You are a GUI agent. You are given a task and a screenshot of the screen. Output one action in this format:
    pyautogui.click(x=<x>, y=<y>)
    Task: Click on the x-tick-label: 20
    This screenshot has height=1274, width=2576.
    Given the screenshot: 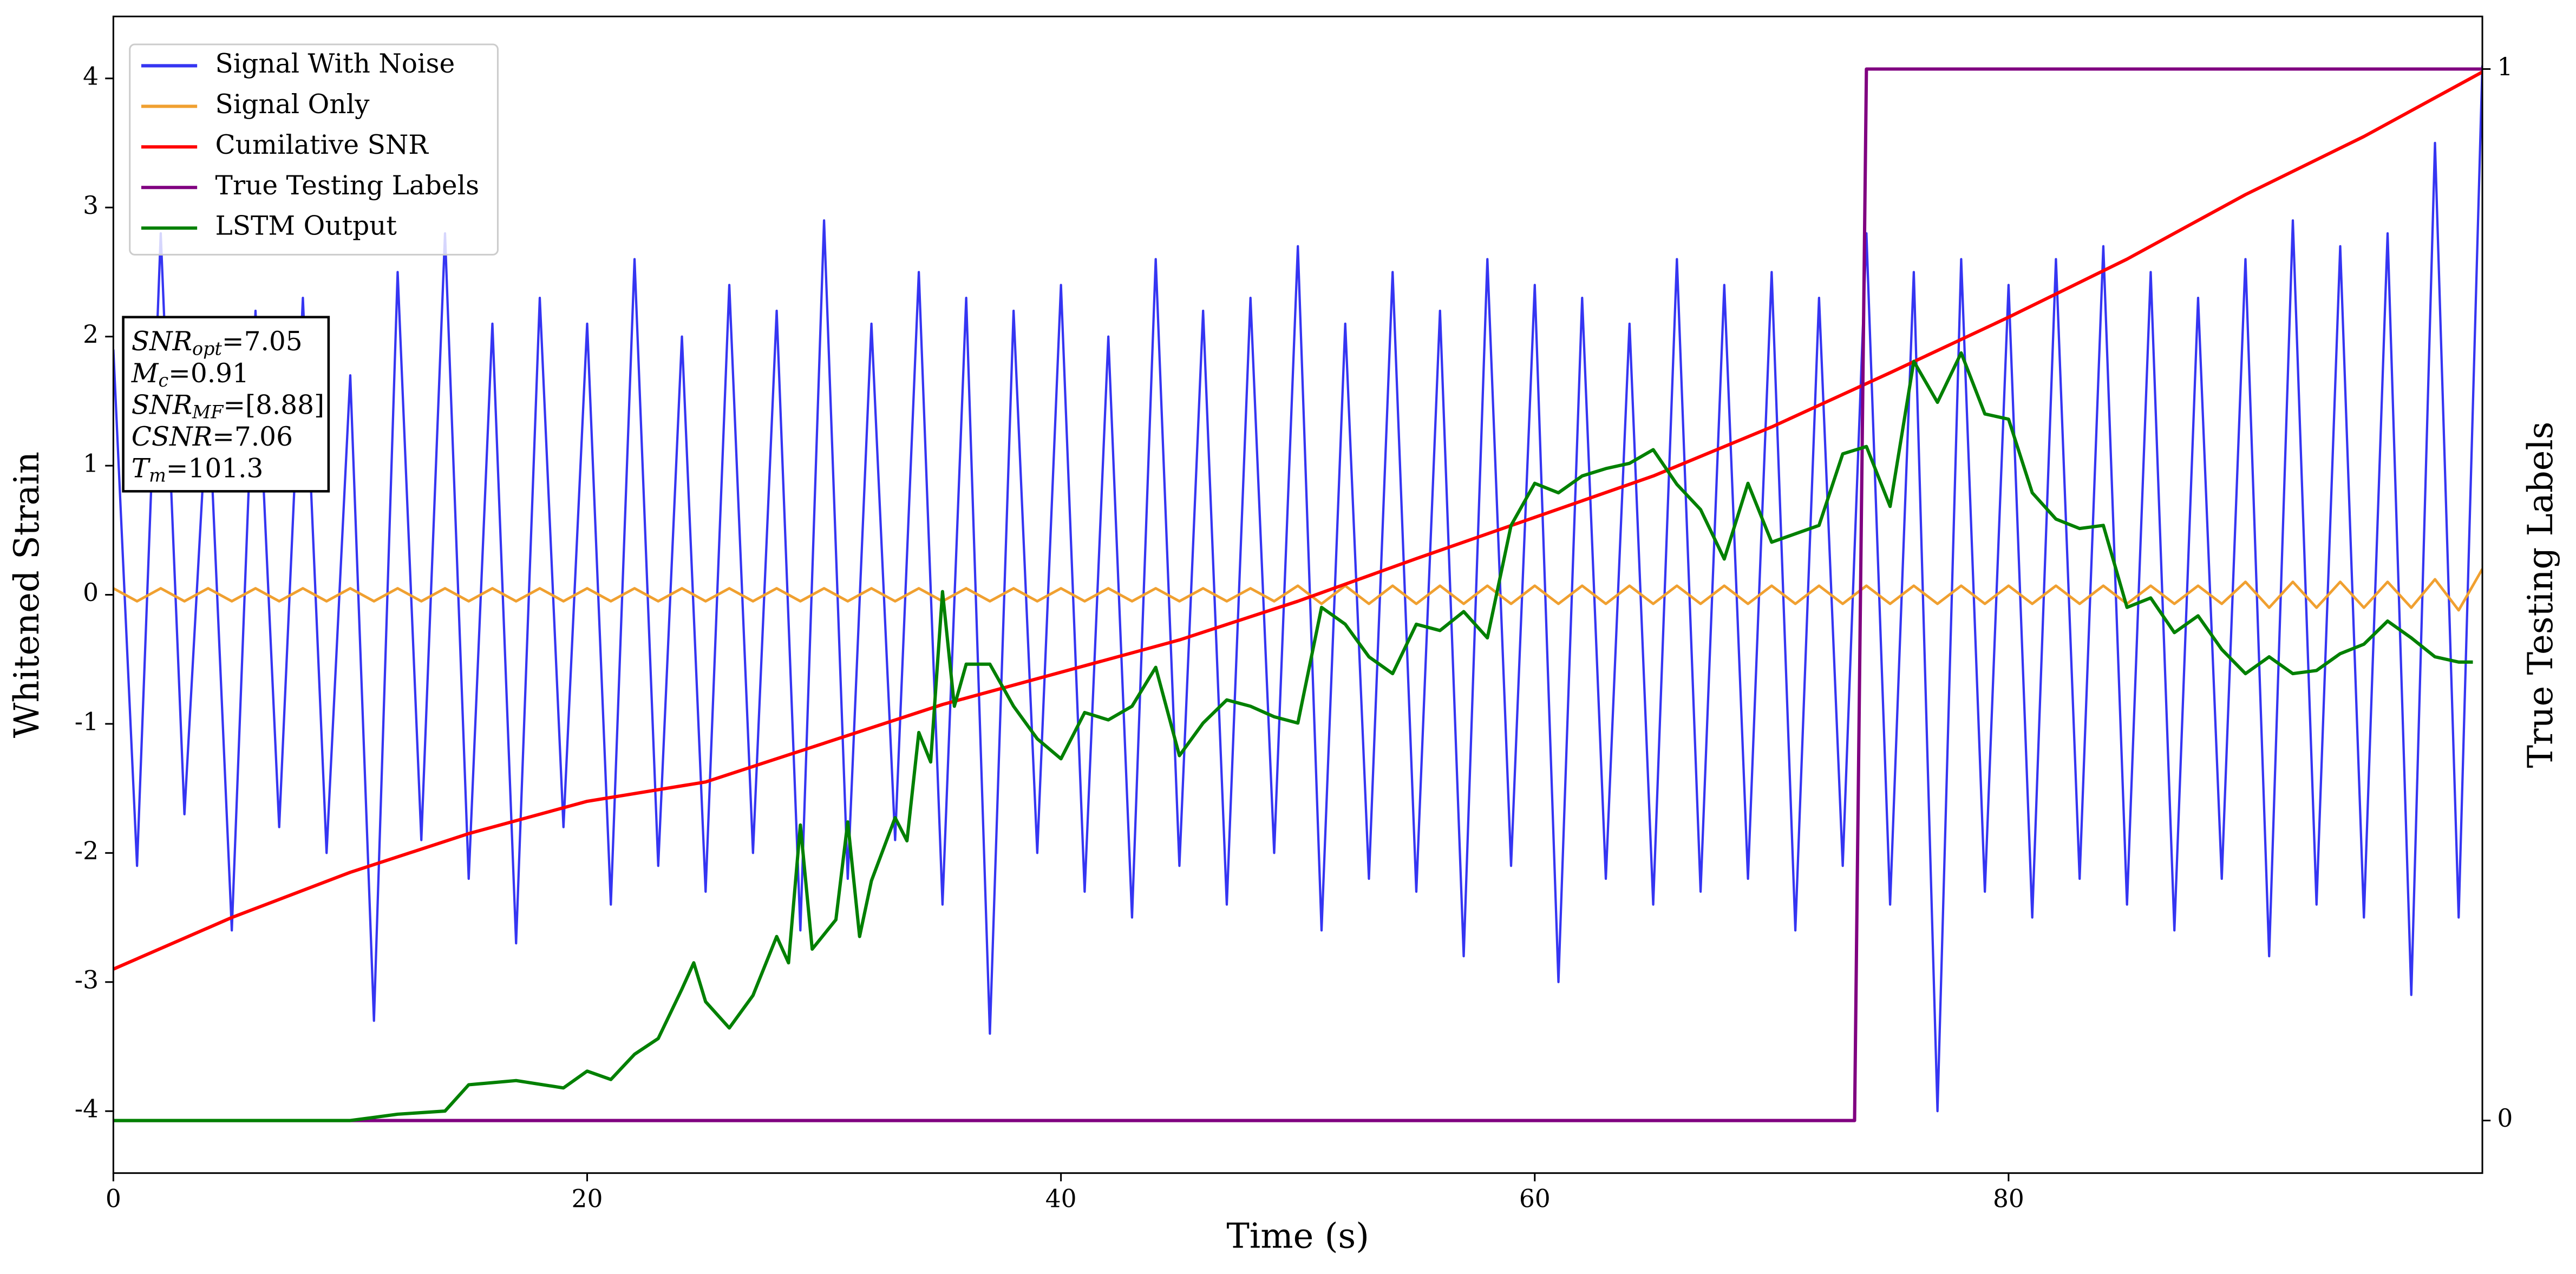 What is the action you would take?
    pyautogui.click(x=588, y=1199)
    